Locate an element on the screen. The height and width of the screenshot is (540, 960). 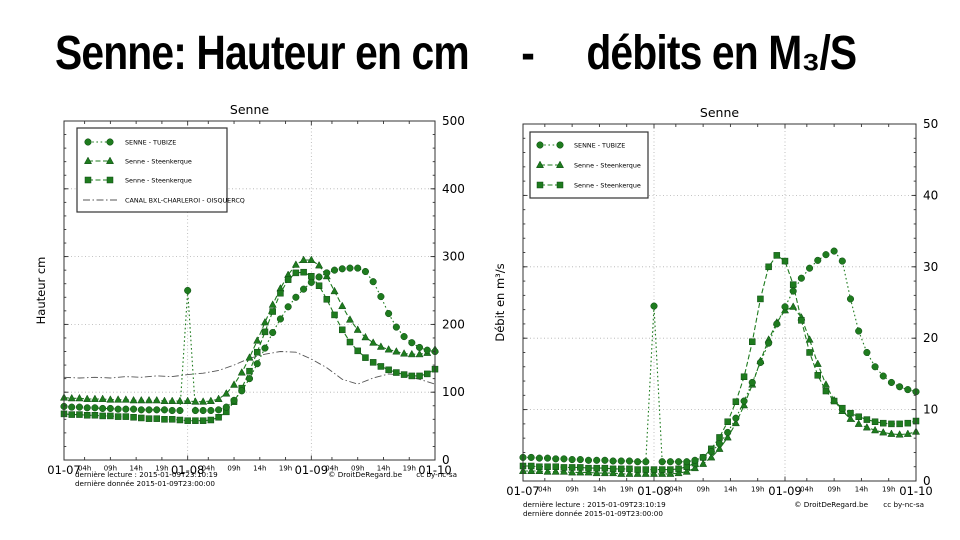
series-senne-steenkerque is located at coordinates (249, 330).